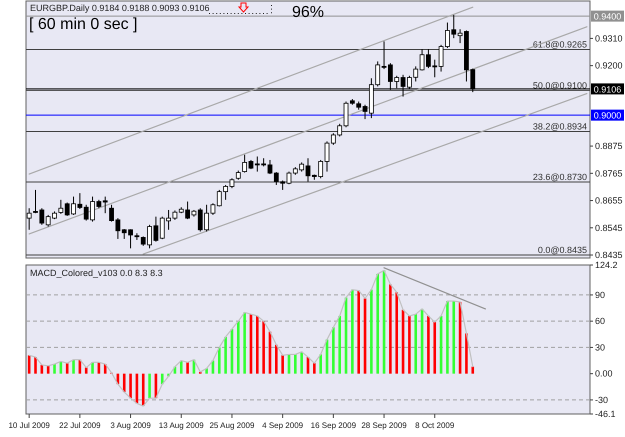 This screenshot has height=437, width=625. I want to click on y-tick-label: 0.8435, so click(609, 255).